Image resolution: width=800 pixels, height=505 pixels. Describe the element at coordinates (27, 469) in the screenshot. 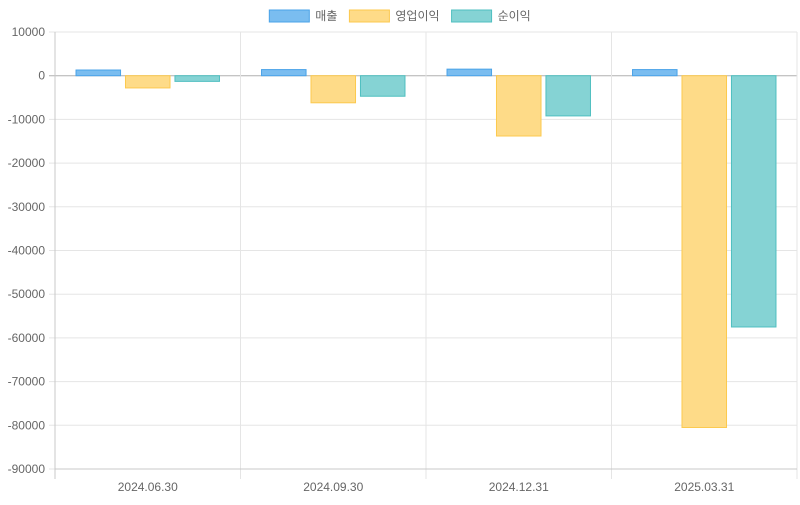

I see `y-tick-label: -90000` at that location.